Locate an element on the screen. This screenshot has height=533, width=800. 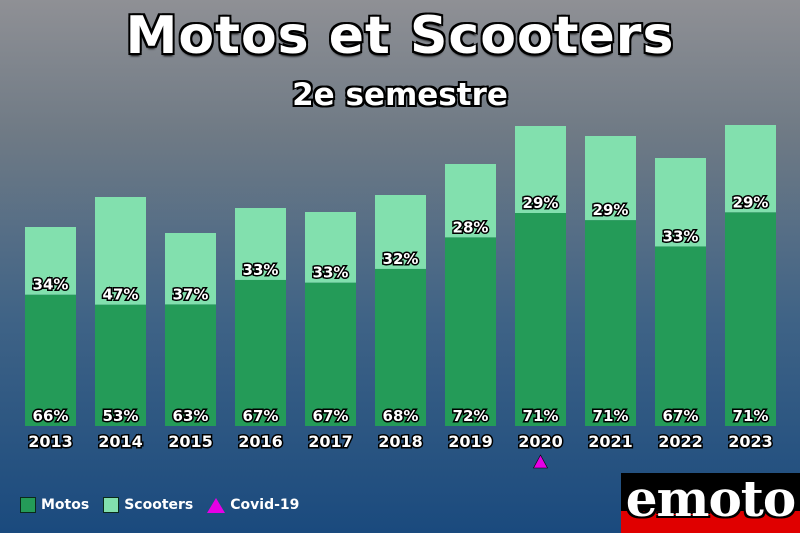
covid-marker-2020 is located at coordinates (540, 461).